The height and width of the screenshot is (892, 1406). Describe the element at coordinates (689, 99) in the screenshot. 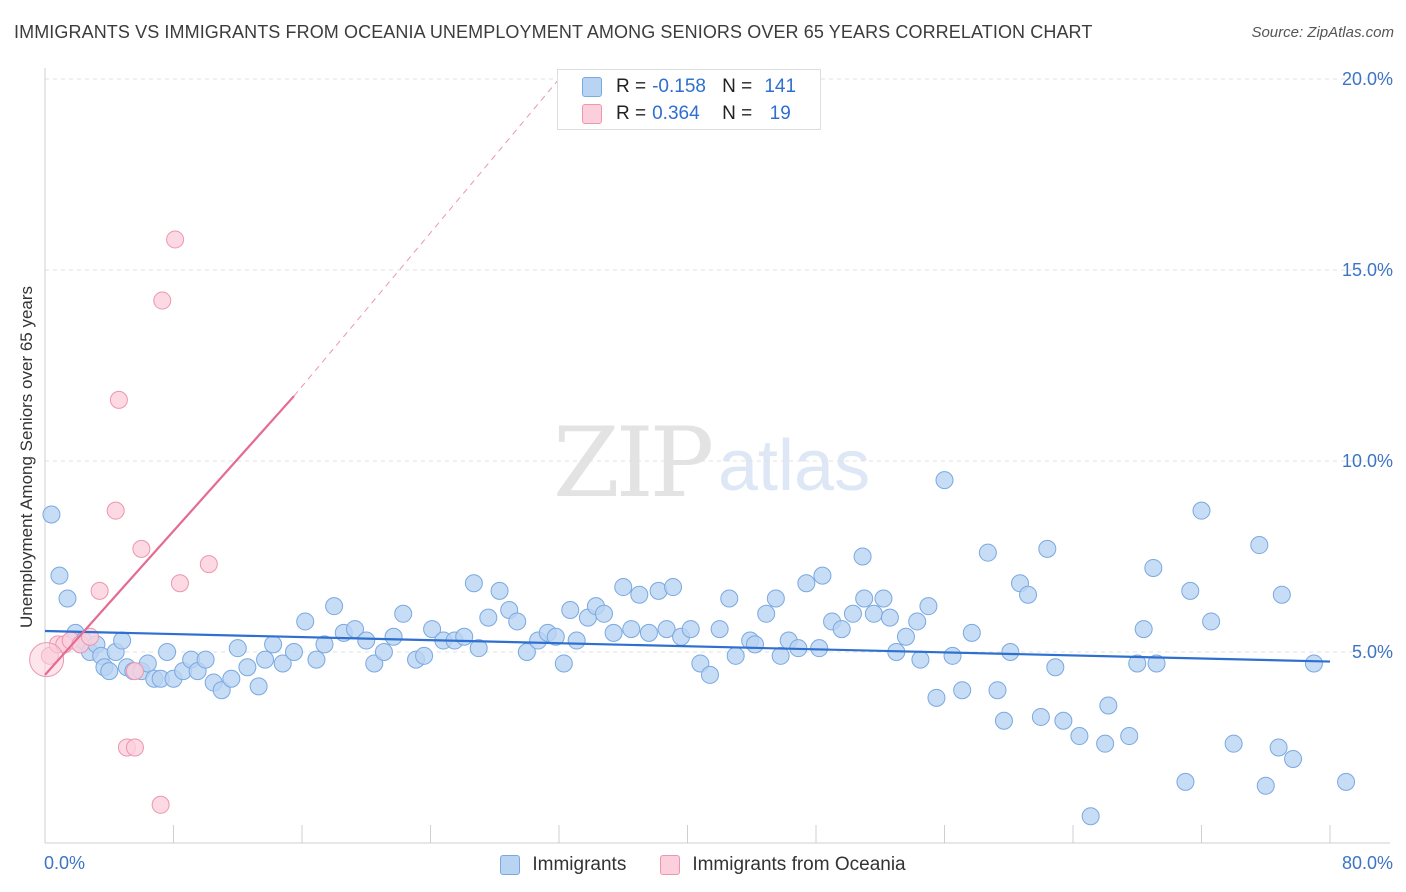

I see `correlation-legend: R = -0.158 N = 141 R = 0.364 N = 19` at that location.